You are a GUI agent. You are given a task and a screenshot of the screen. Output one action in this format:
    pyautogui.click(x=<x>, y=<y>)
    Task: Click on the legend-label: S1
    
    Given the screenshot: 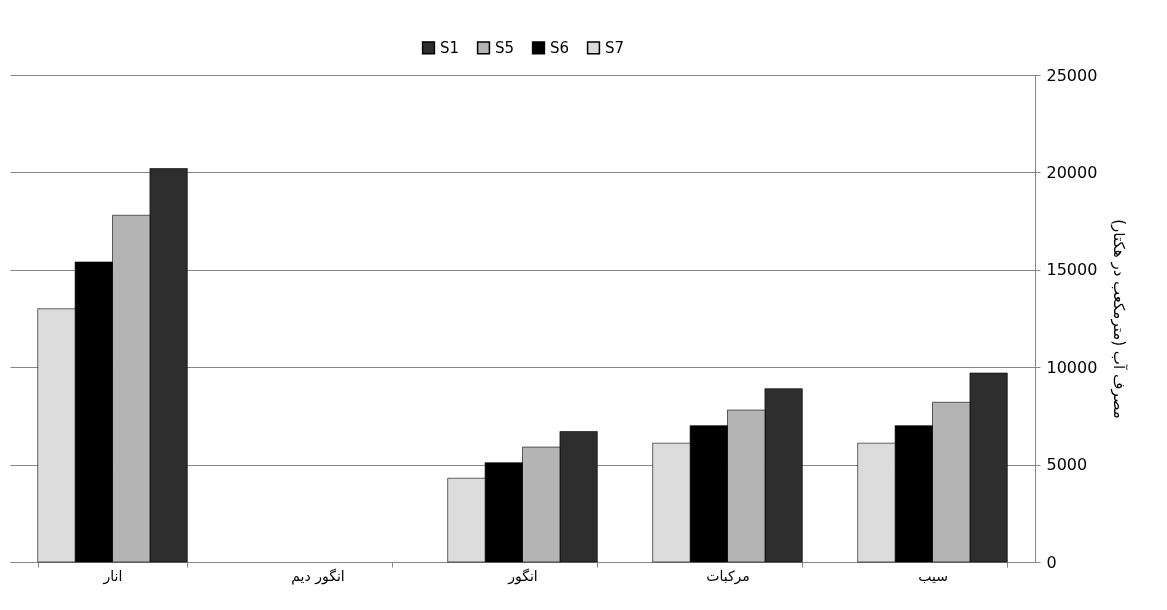 What is the action you would take?
    pyautogui.click(x=450, y=47)
    